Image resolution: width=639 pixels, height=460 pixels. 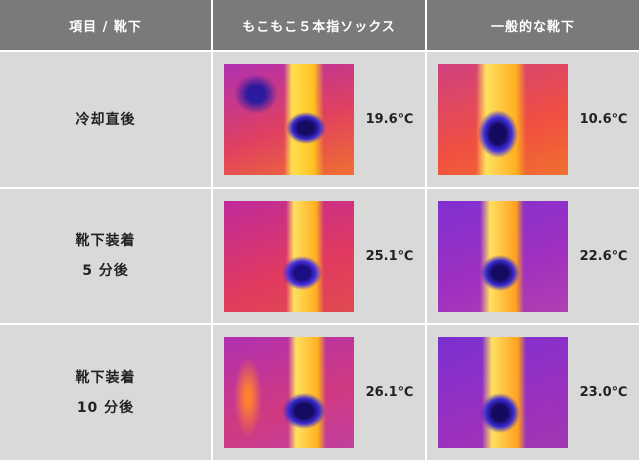 What do you see at coordinates (603, 119) in the screenshot?
I see `temperature: 10.6℃` at bounding box center [603, 119].